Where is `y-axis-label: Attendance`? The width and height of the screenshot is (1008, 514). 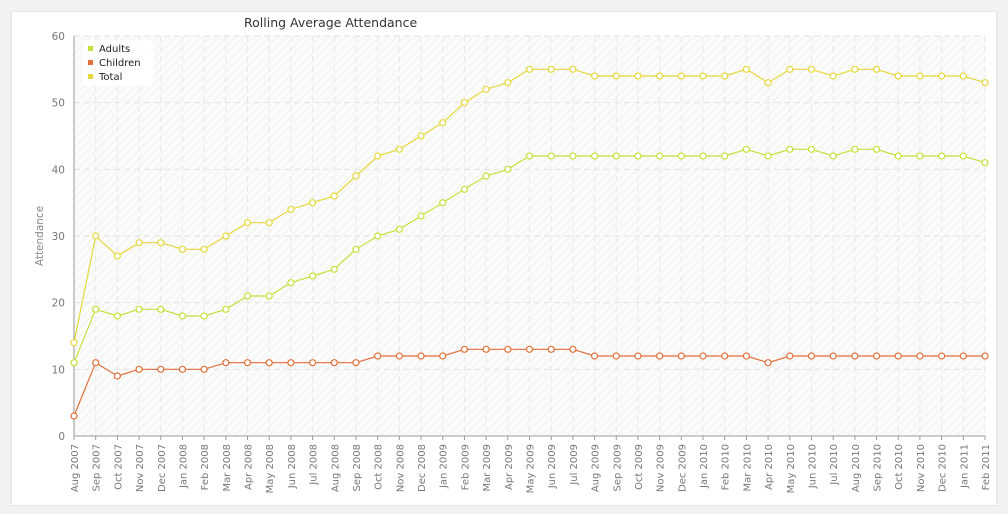
y-axis-label: Attendance is located at coordinates (40, 236).